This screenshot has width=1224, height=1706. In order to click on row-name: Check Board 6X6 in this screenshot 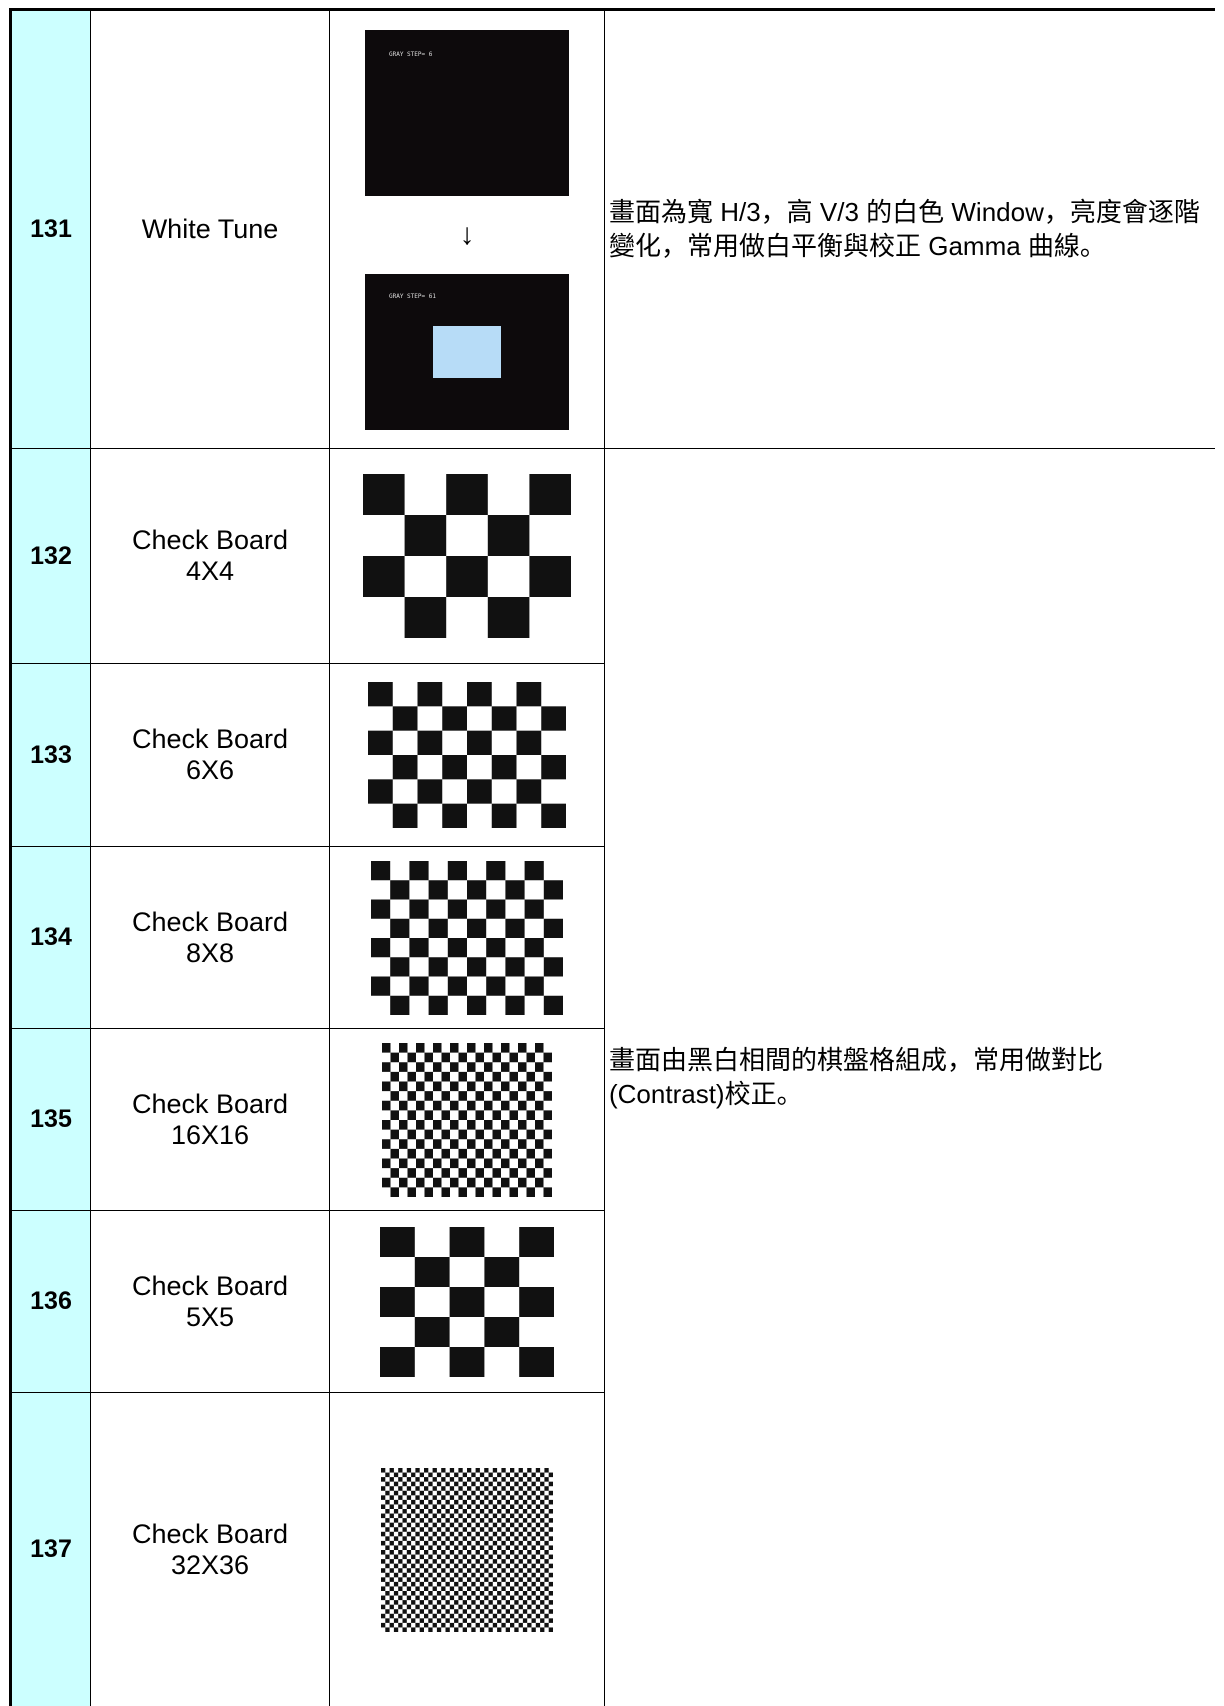, I will do `click(210, 755)`.